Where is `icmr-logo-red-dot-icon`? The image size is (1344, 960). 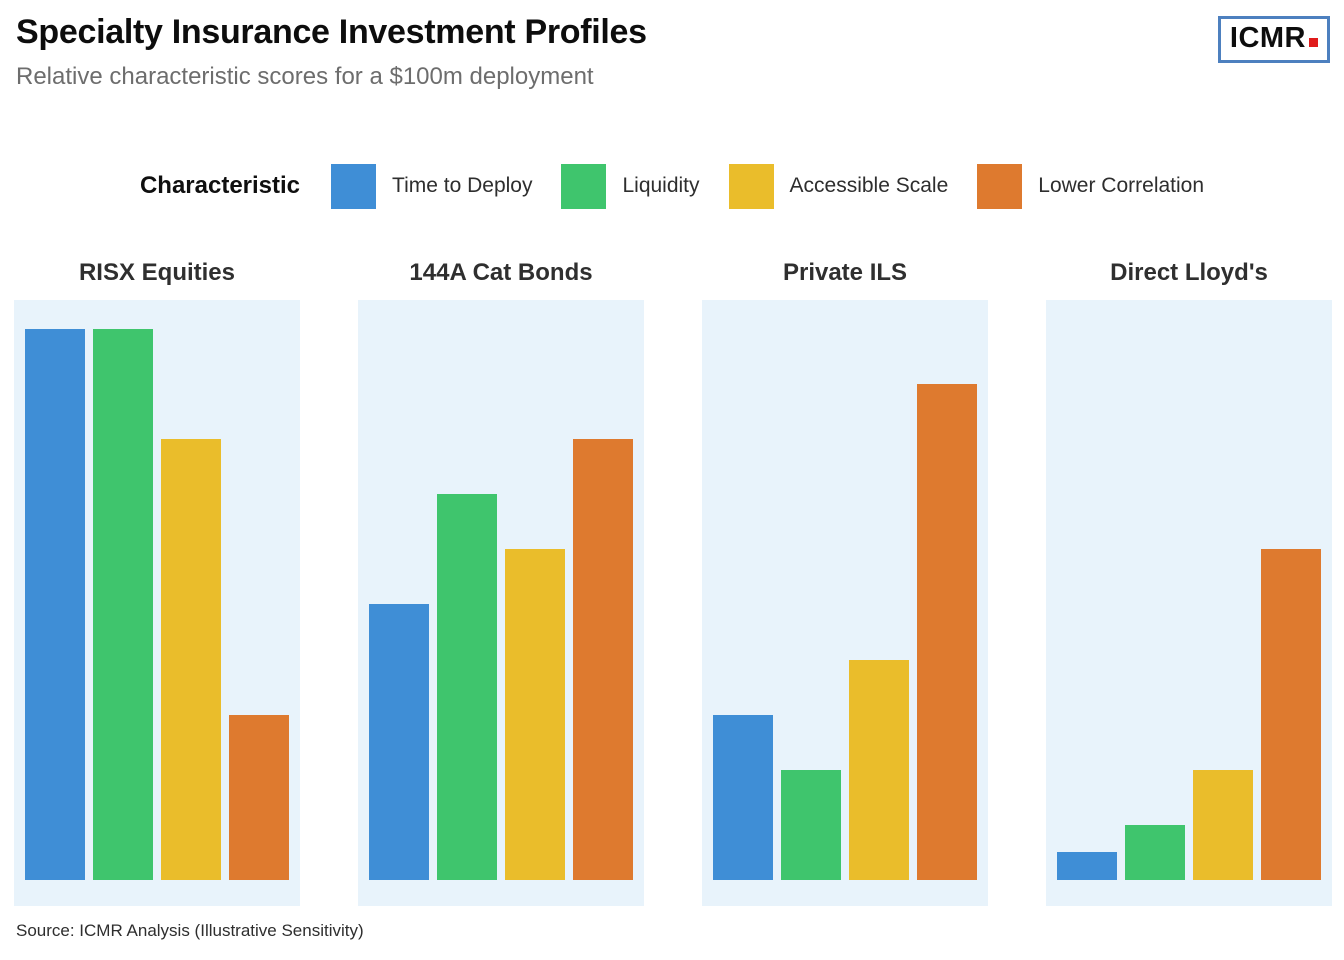
icmr-logo-red-dot-icon is located at coordinates (1313, 42).